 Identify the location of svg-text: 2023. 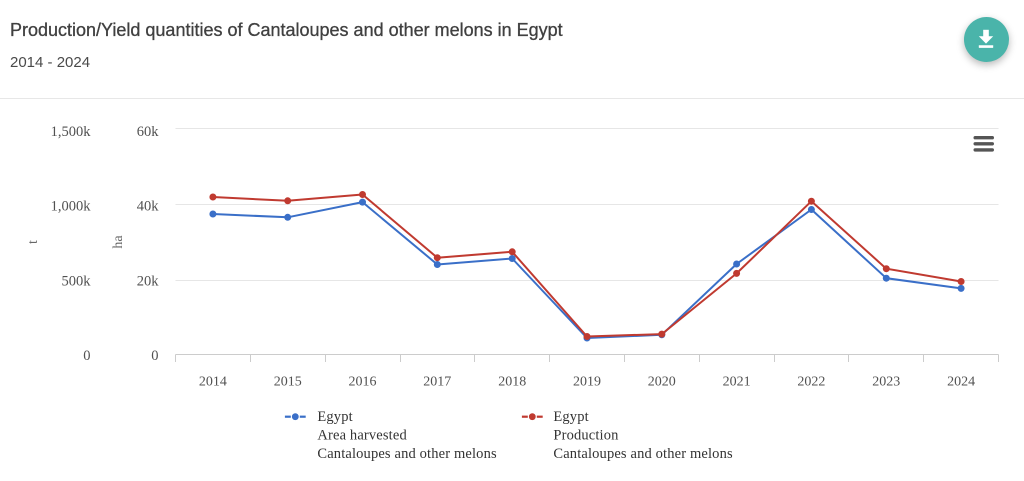
(886, 382).